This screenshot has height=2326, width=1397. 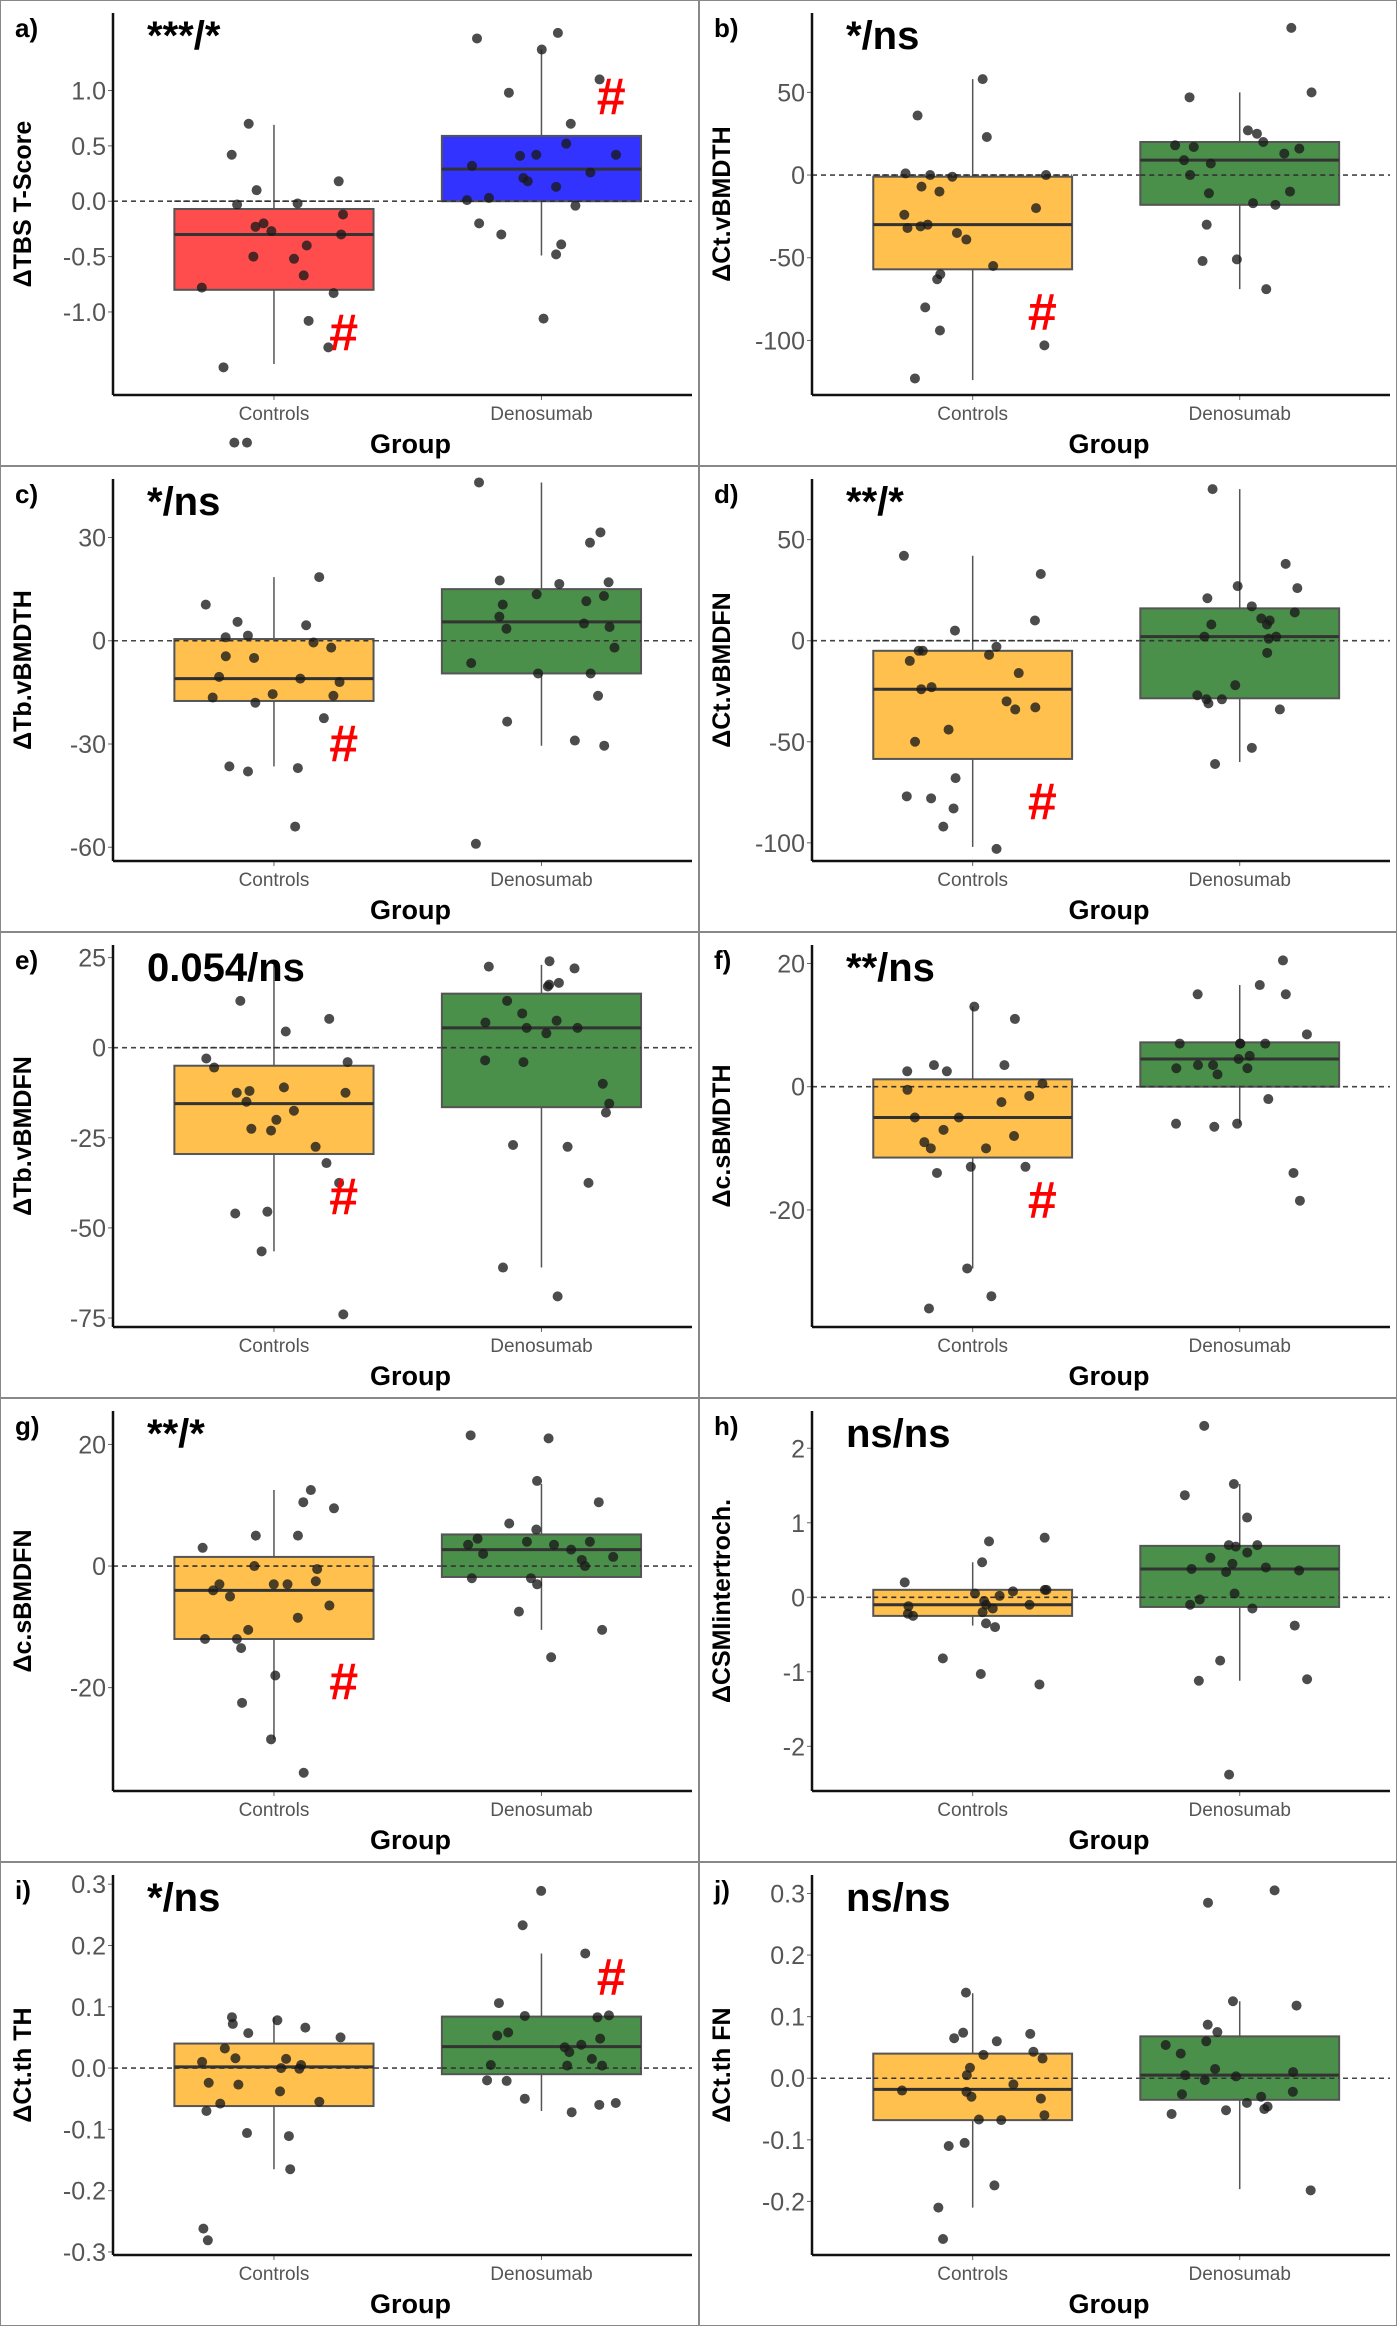 What do you see at coordinates (882, 36) in the screenshot?
I see `significance-annotation: */ns` at bounding box center [882, 36].